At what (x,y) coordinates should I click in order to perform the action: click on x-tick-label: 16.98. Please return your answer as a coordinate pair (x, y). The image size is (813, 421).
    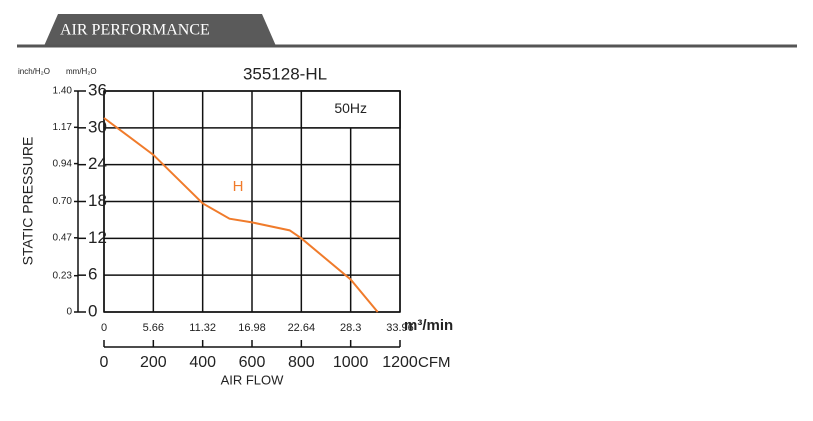
    Looking at the image, I should click on (252, 328).